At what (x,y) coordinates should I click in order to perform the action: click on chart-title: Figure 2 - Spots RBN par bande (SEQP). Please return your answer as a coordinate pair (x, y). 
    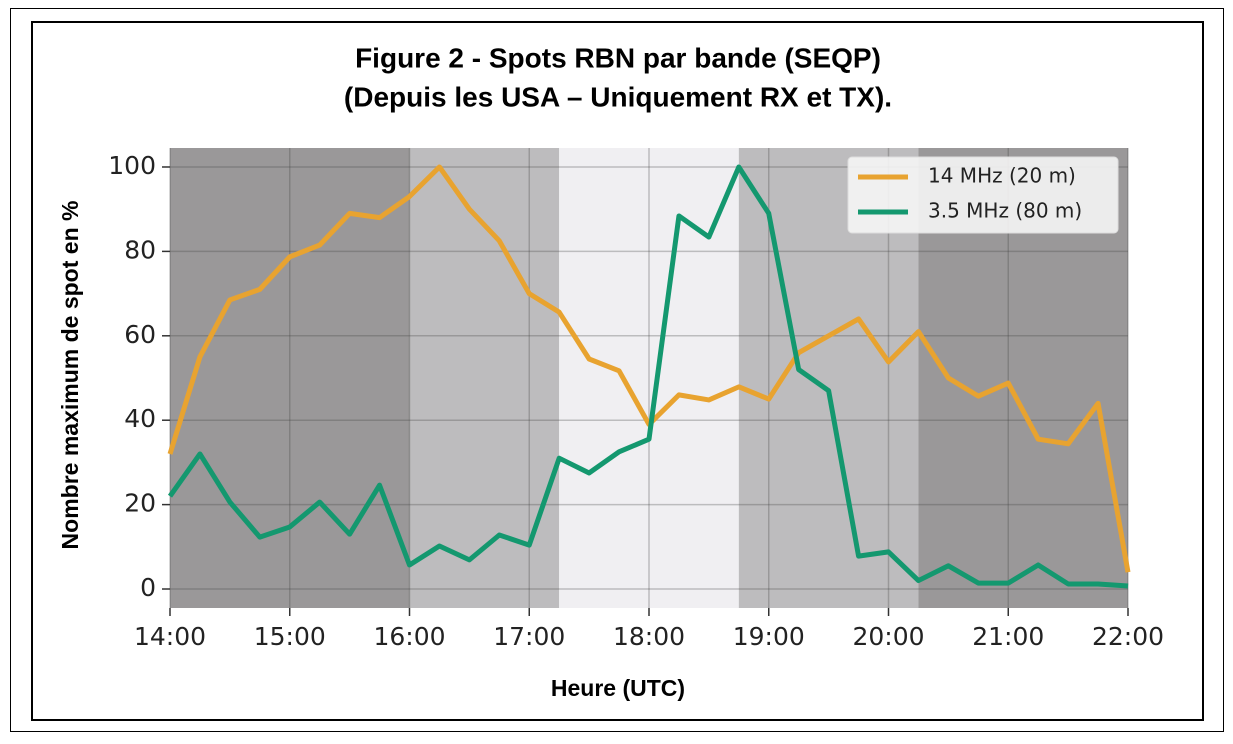
    Looking at the image, I should click on (618, 57).